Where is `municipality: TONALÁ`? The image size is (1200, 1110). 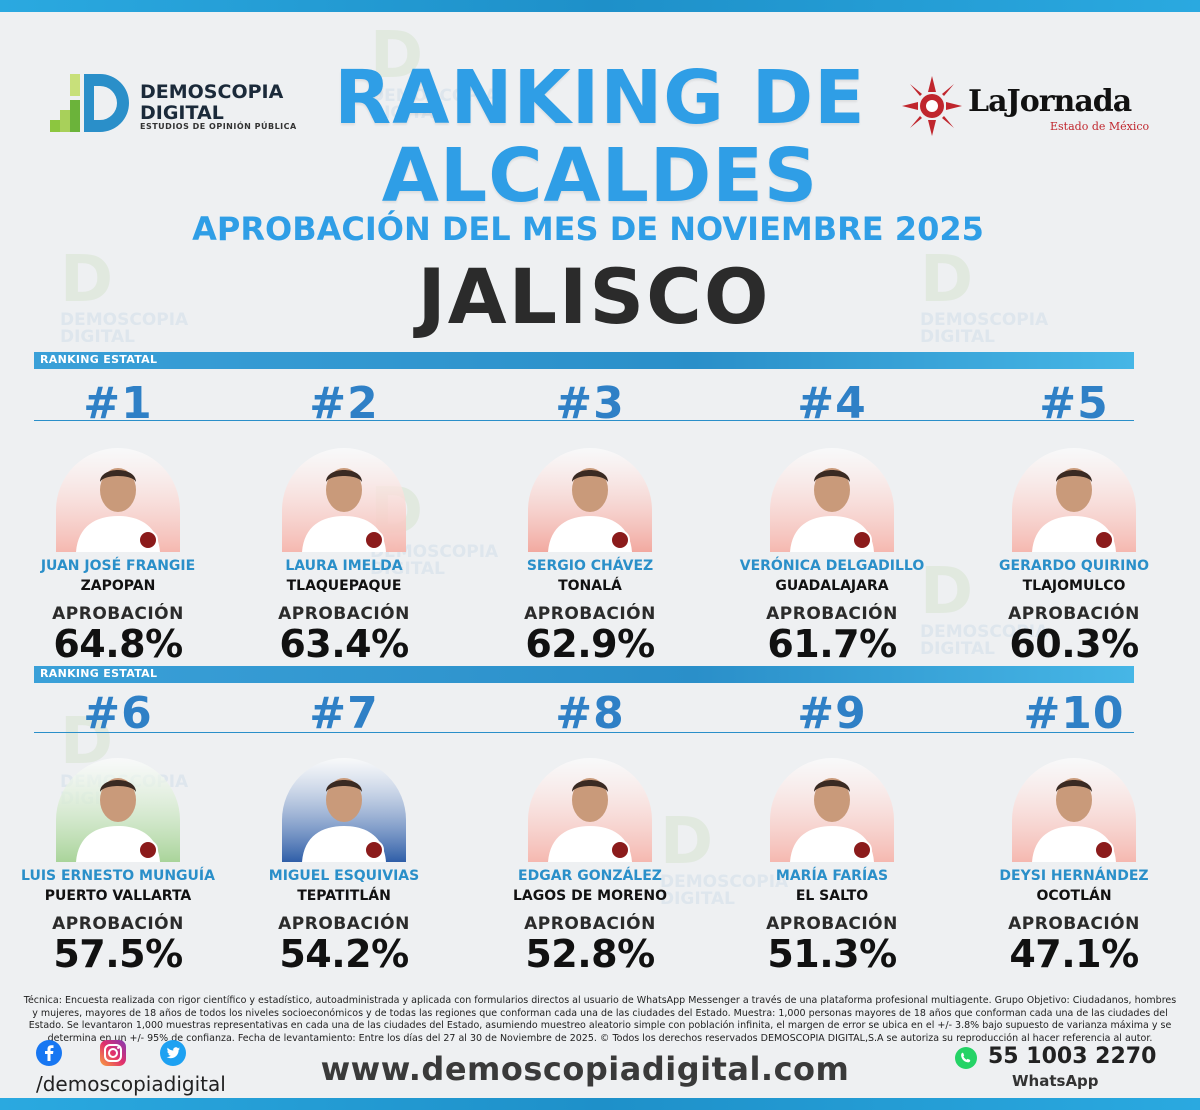
municipality: TONALÁ is located at coordinates (590, 586).